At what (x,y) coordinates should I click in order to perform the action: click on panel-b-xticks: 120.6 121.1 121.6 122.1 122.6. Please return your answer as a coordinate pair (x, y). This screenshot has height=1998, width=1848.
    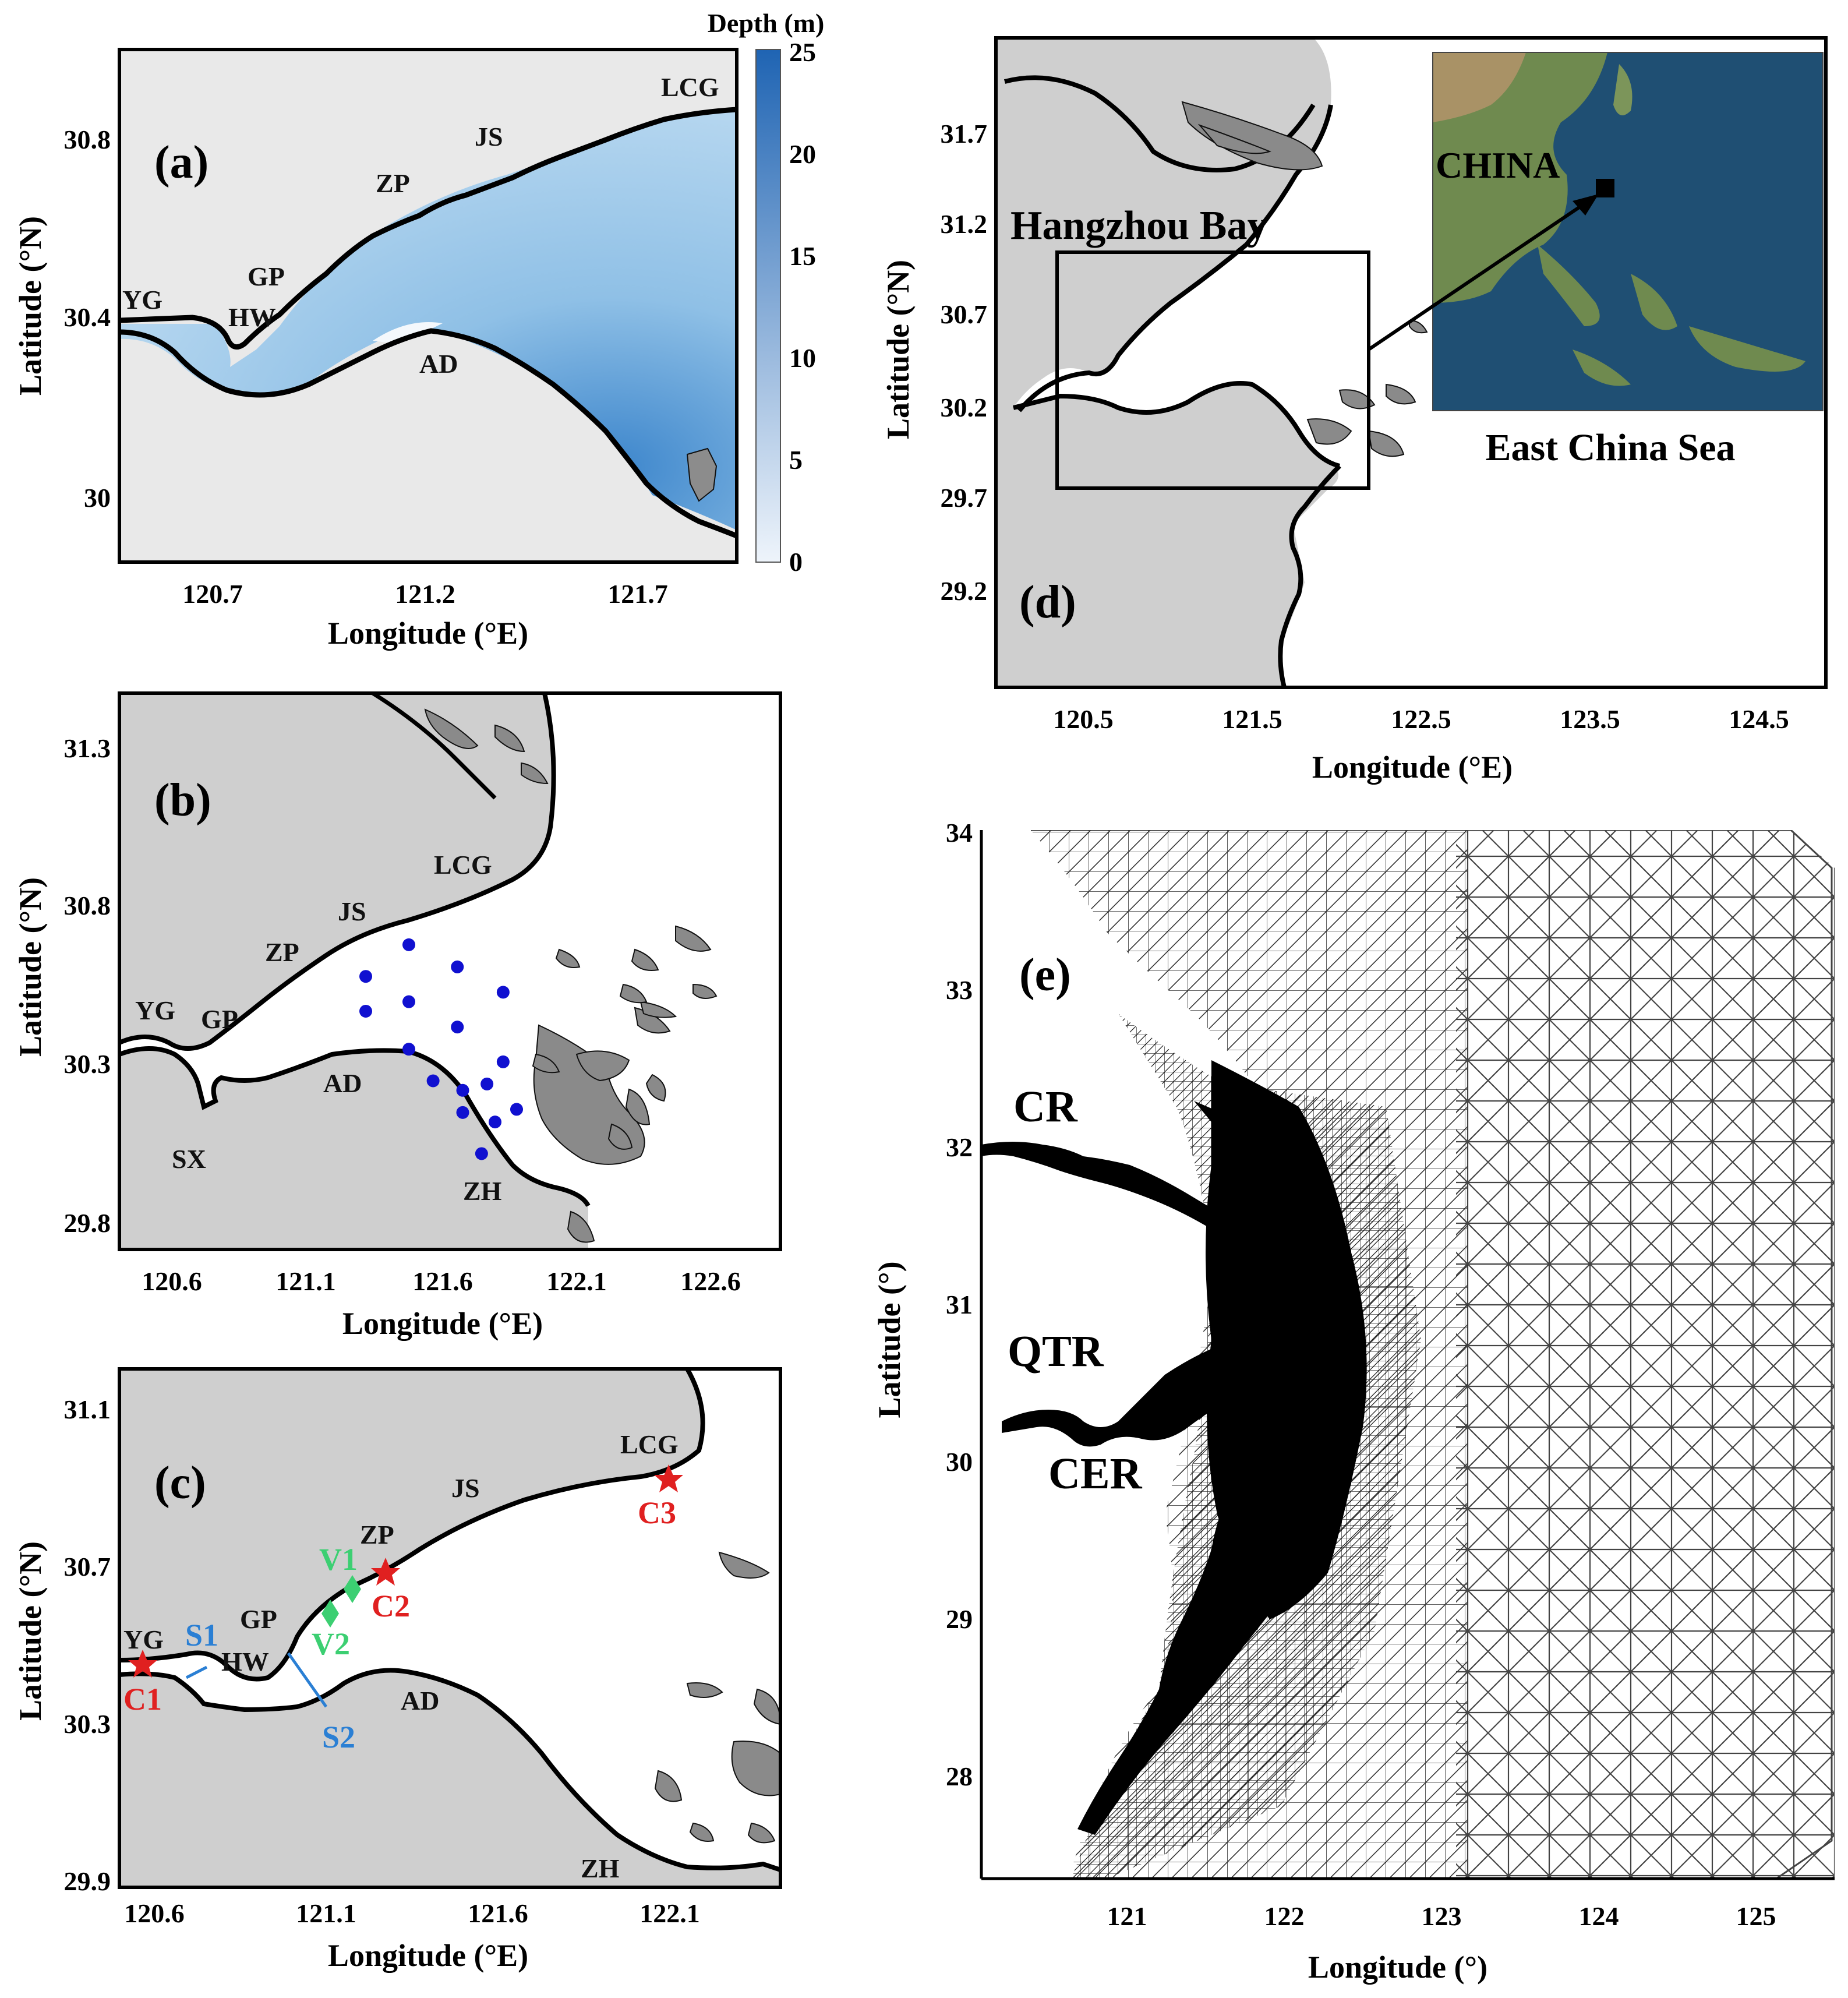
    Looking at the image, I should click on (442, 1281).